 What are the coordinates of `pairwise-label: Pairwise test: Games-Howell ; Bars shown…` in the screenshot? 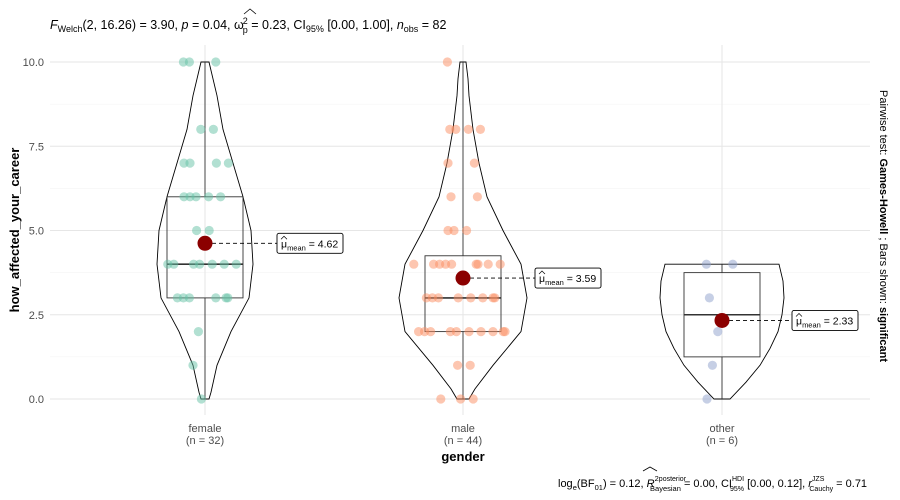 It's located at (883, 226).